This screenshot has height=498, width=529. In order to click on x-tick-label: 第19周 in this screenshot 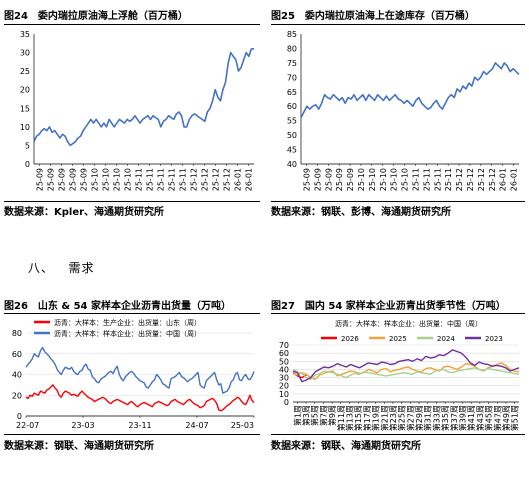, I will do `click(376, 418)`.